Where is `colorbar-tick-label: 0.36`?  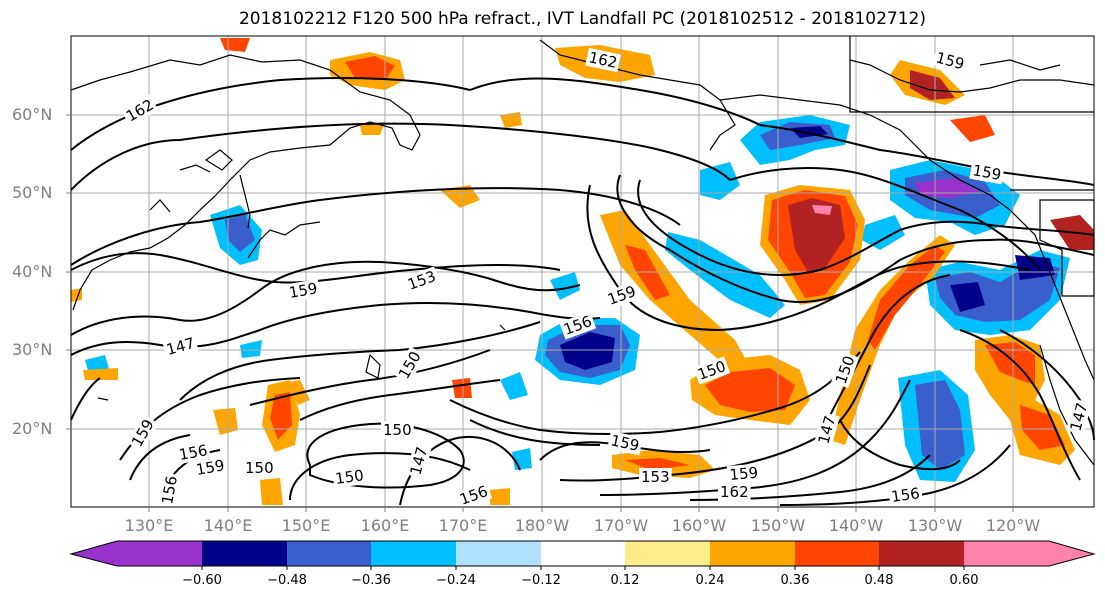
colorbar-tick-label: 0.36 is located at coordinates (795, 580).